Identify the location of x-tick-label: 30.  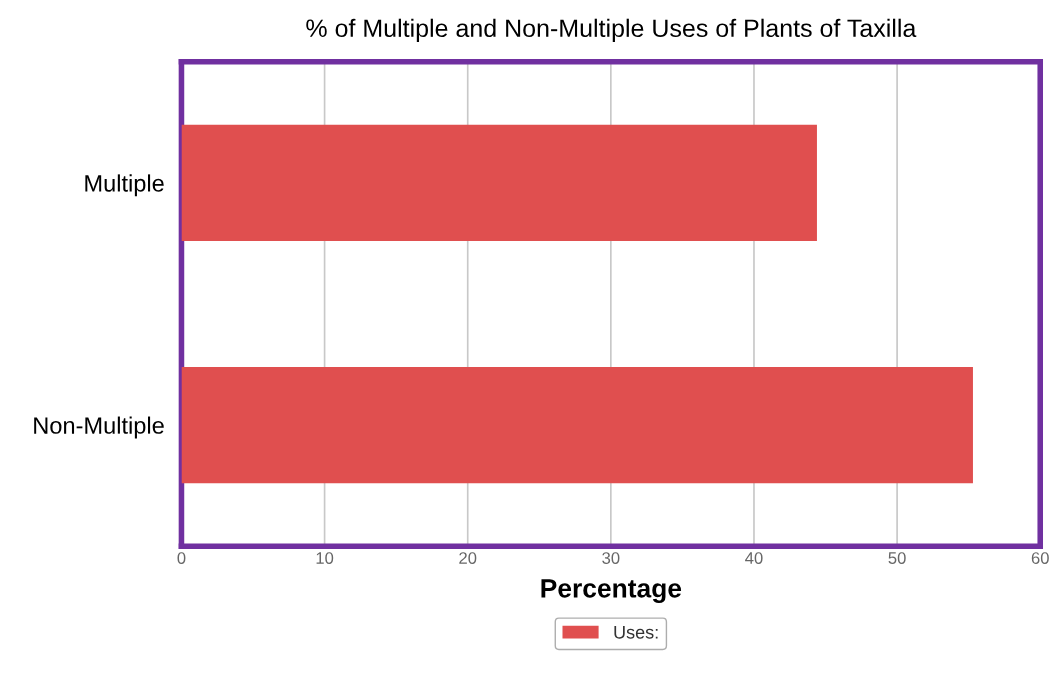
(611, 558).